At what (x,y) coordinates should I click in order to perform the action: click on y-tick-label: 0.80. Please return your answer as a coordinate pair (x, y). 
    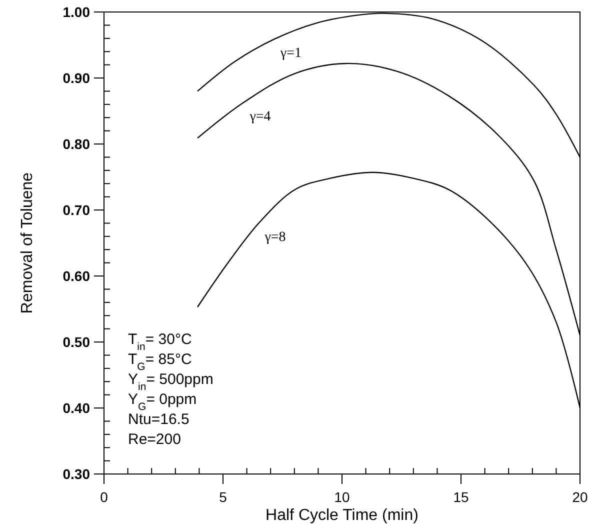
    Looking at the image, I should click on (76, 144).